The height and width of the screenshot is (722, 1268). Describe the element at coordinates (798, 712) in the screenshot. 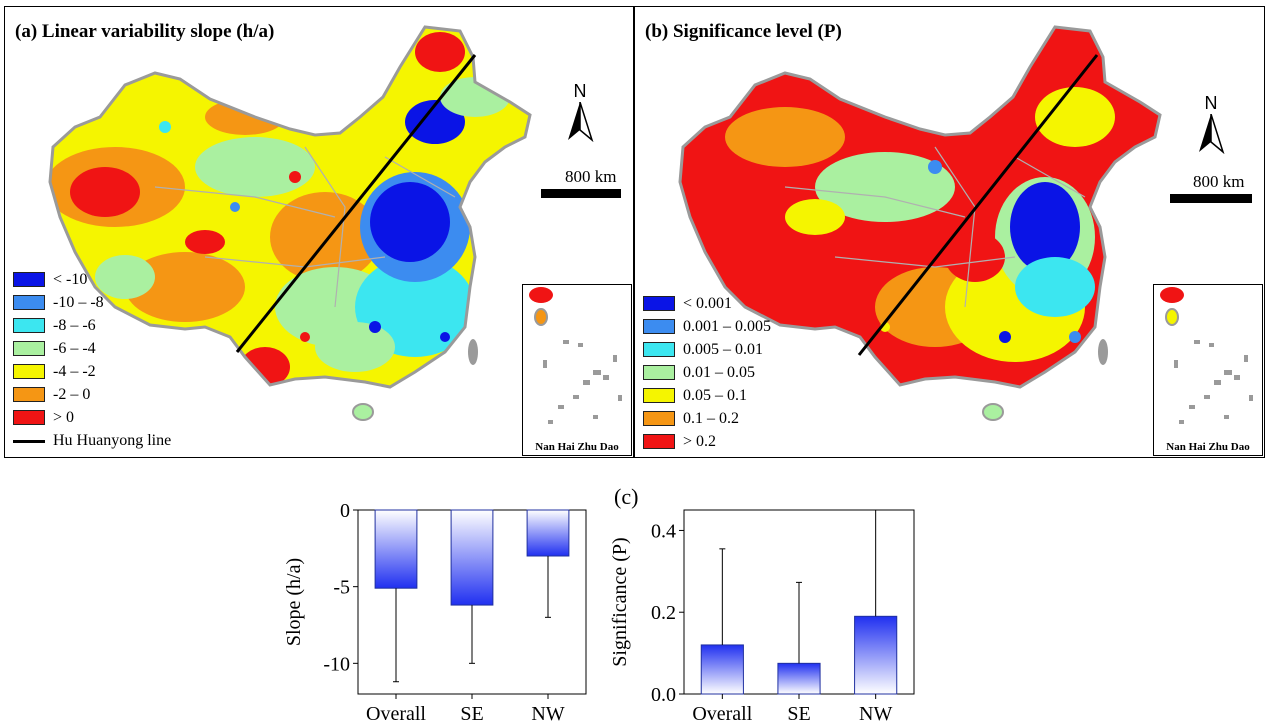

I see `signif-xtick-label-1: SE` at that location.